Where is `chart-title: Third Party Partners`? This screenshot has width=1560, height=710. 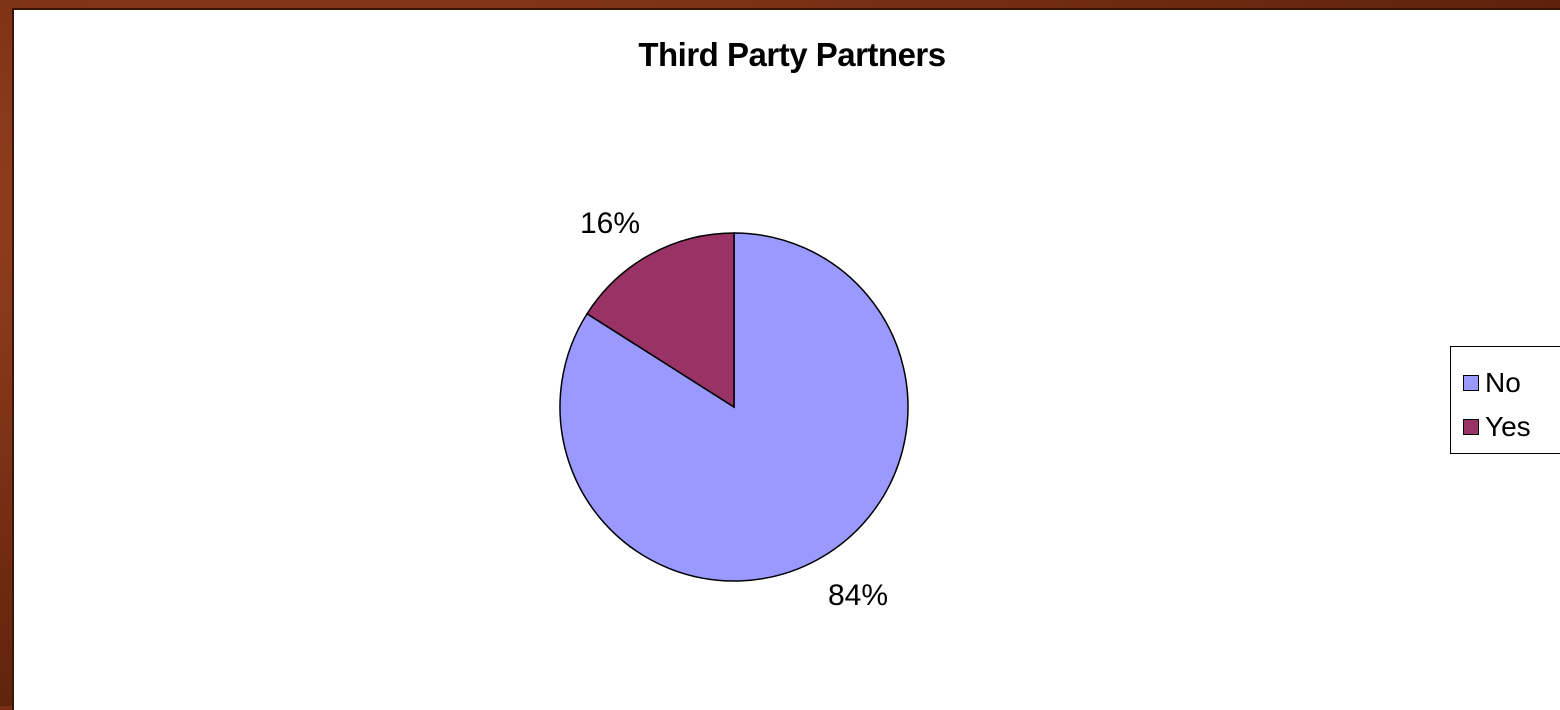 chart-title: Third Party Partners is located at coordinates (792, 54).